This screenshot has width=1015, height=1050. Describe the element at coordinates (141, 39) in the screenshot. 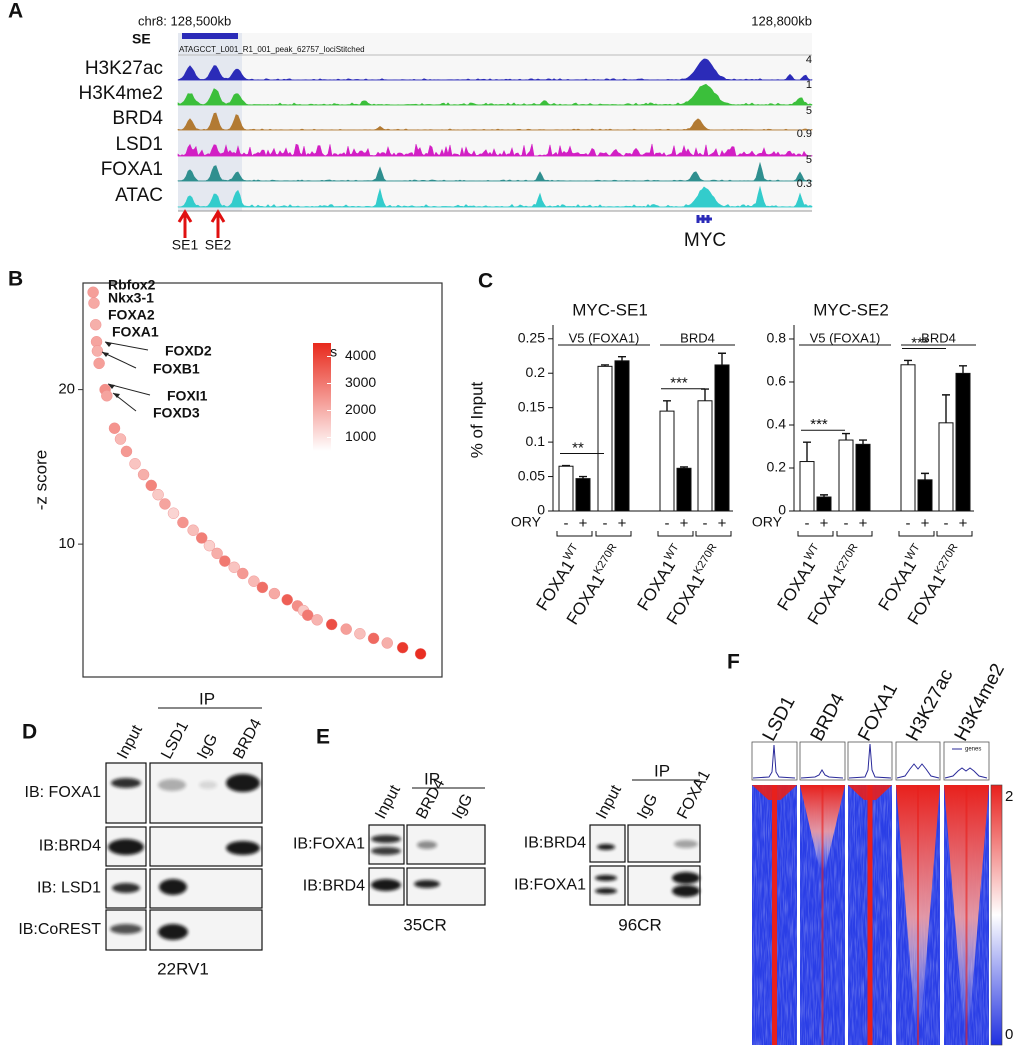

I see `se-track-label: SE` at that location.